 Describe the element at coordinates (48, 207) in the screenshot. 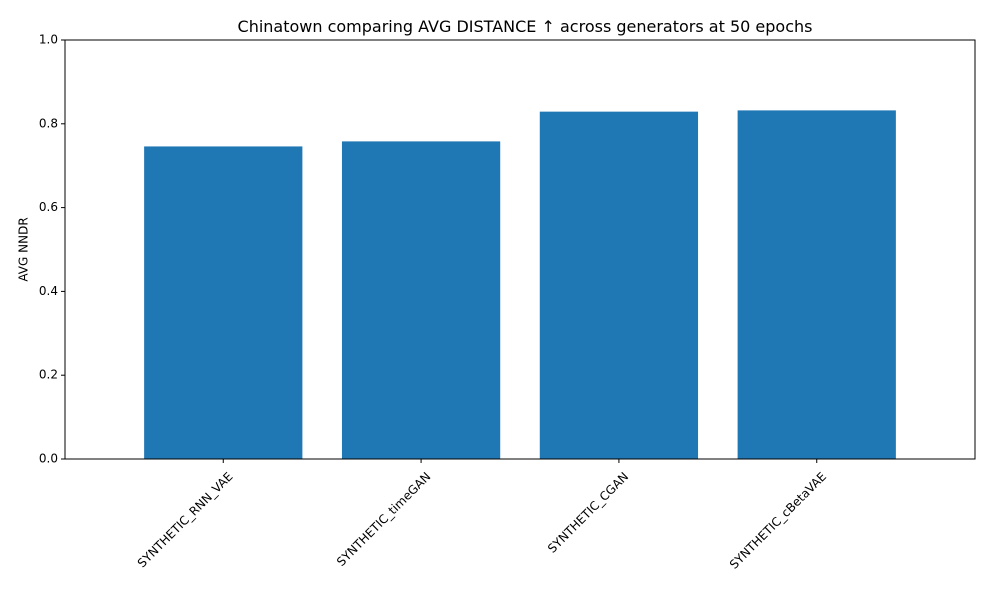

I see `y-tick-label: 0.6` at that location.